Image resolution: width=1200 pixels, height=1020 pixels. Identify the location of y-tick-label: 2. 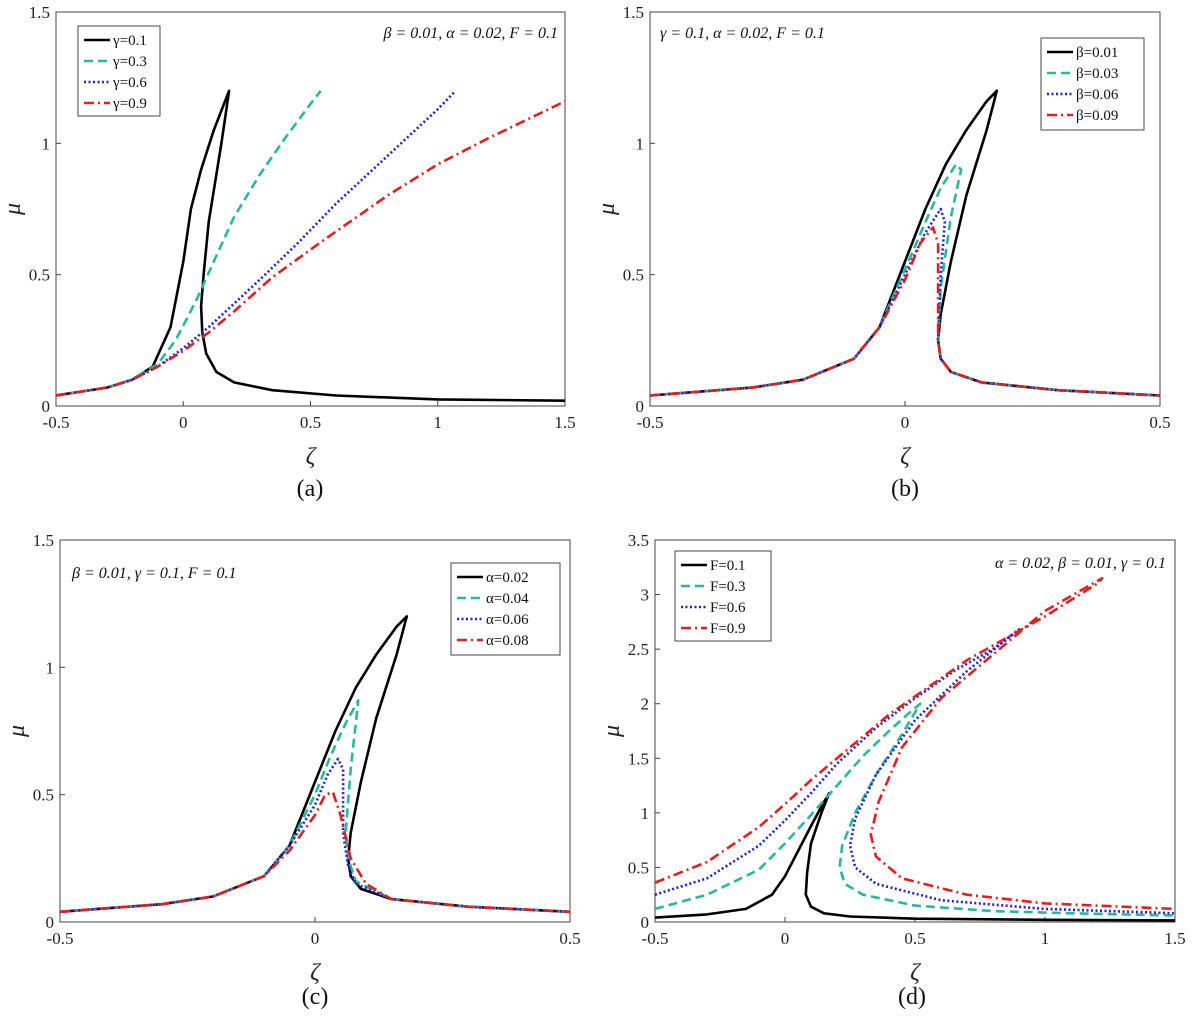
(645, 704).